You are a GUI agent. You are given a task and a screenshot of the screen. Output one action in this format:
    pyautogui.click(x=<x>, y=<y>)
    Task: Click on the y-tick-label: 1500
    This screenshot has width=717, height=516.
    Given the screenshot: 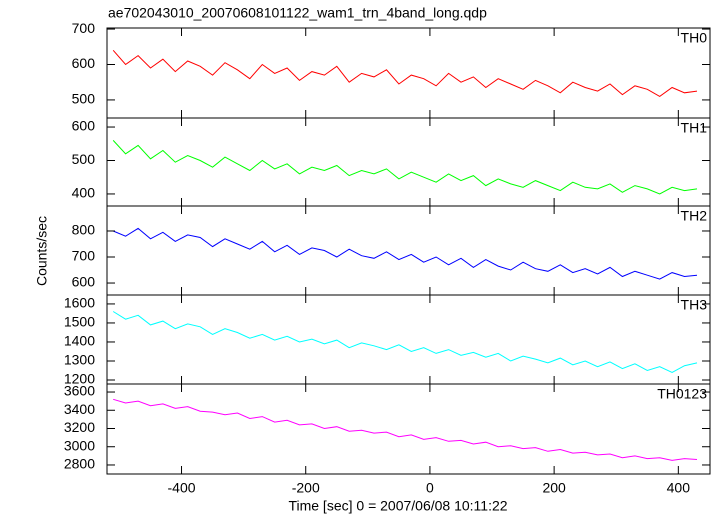 What is the action you would take?
    pyautogui.click(x=79, y=322)
    